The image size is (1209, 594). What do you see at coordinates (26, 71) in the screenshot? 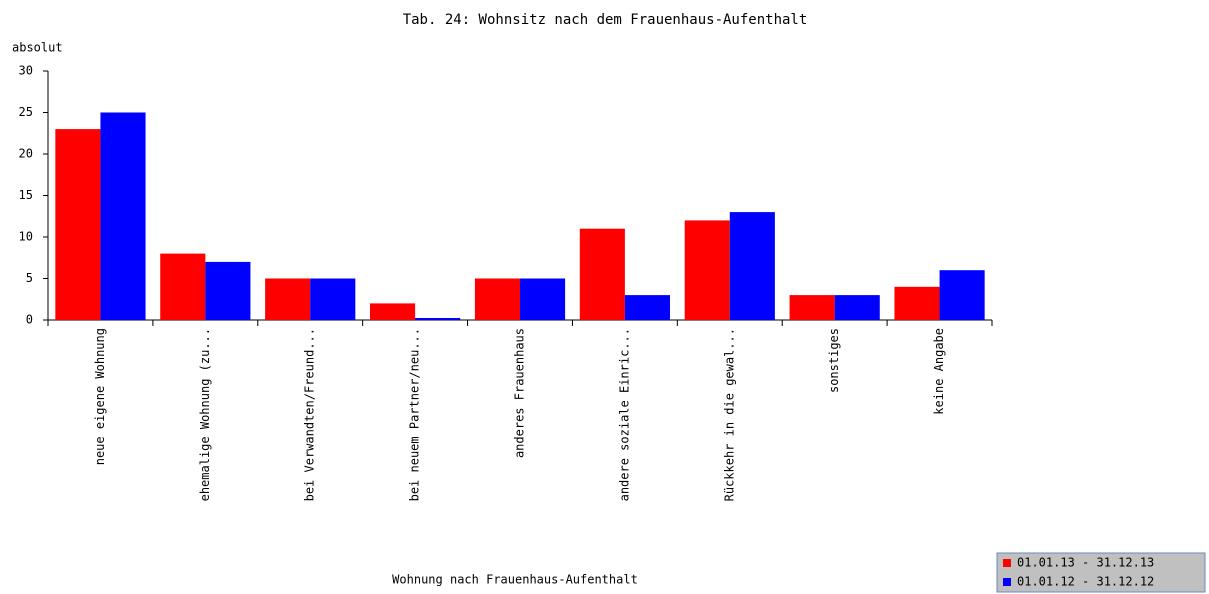
I see `y-tick-label: 30` at bounding box center [26, 71].